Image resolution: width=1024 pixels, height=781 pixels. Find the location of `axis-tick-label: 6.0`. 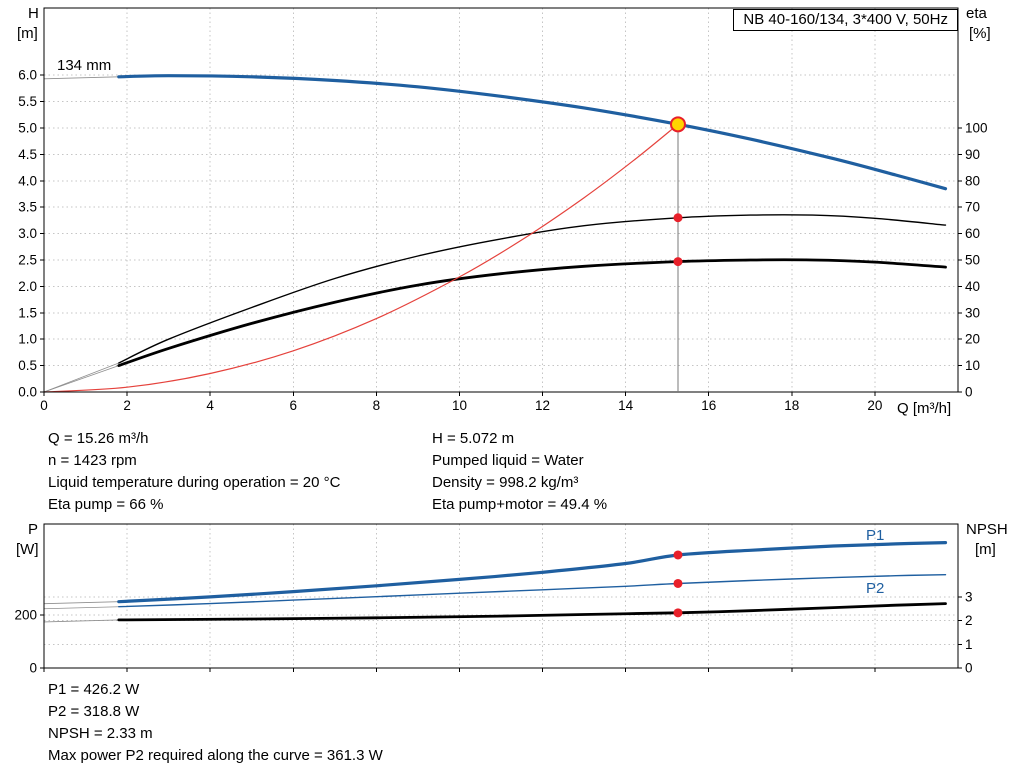

axis-tick-label: 6.0 is located at coordinates (27, 75).